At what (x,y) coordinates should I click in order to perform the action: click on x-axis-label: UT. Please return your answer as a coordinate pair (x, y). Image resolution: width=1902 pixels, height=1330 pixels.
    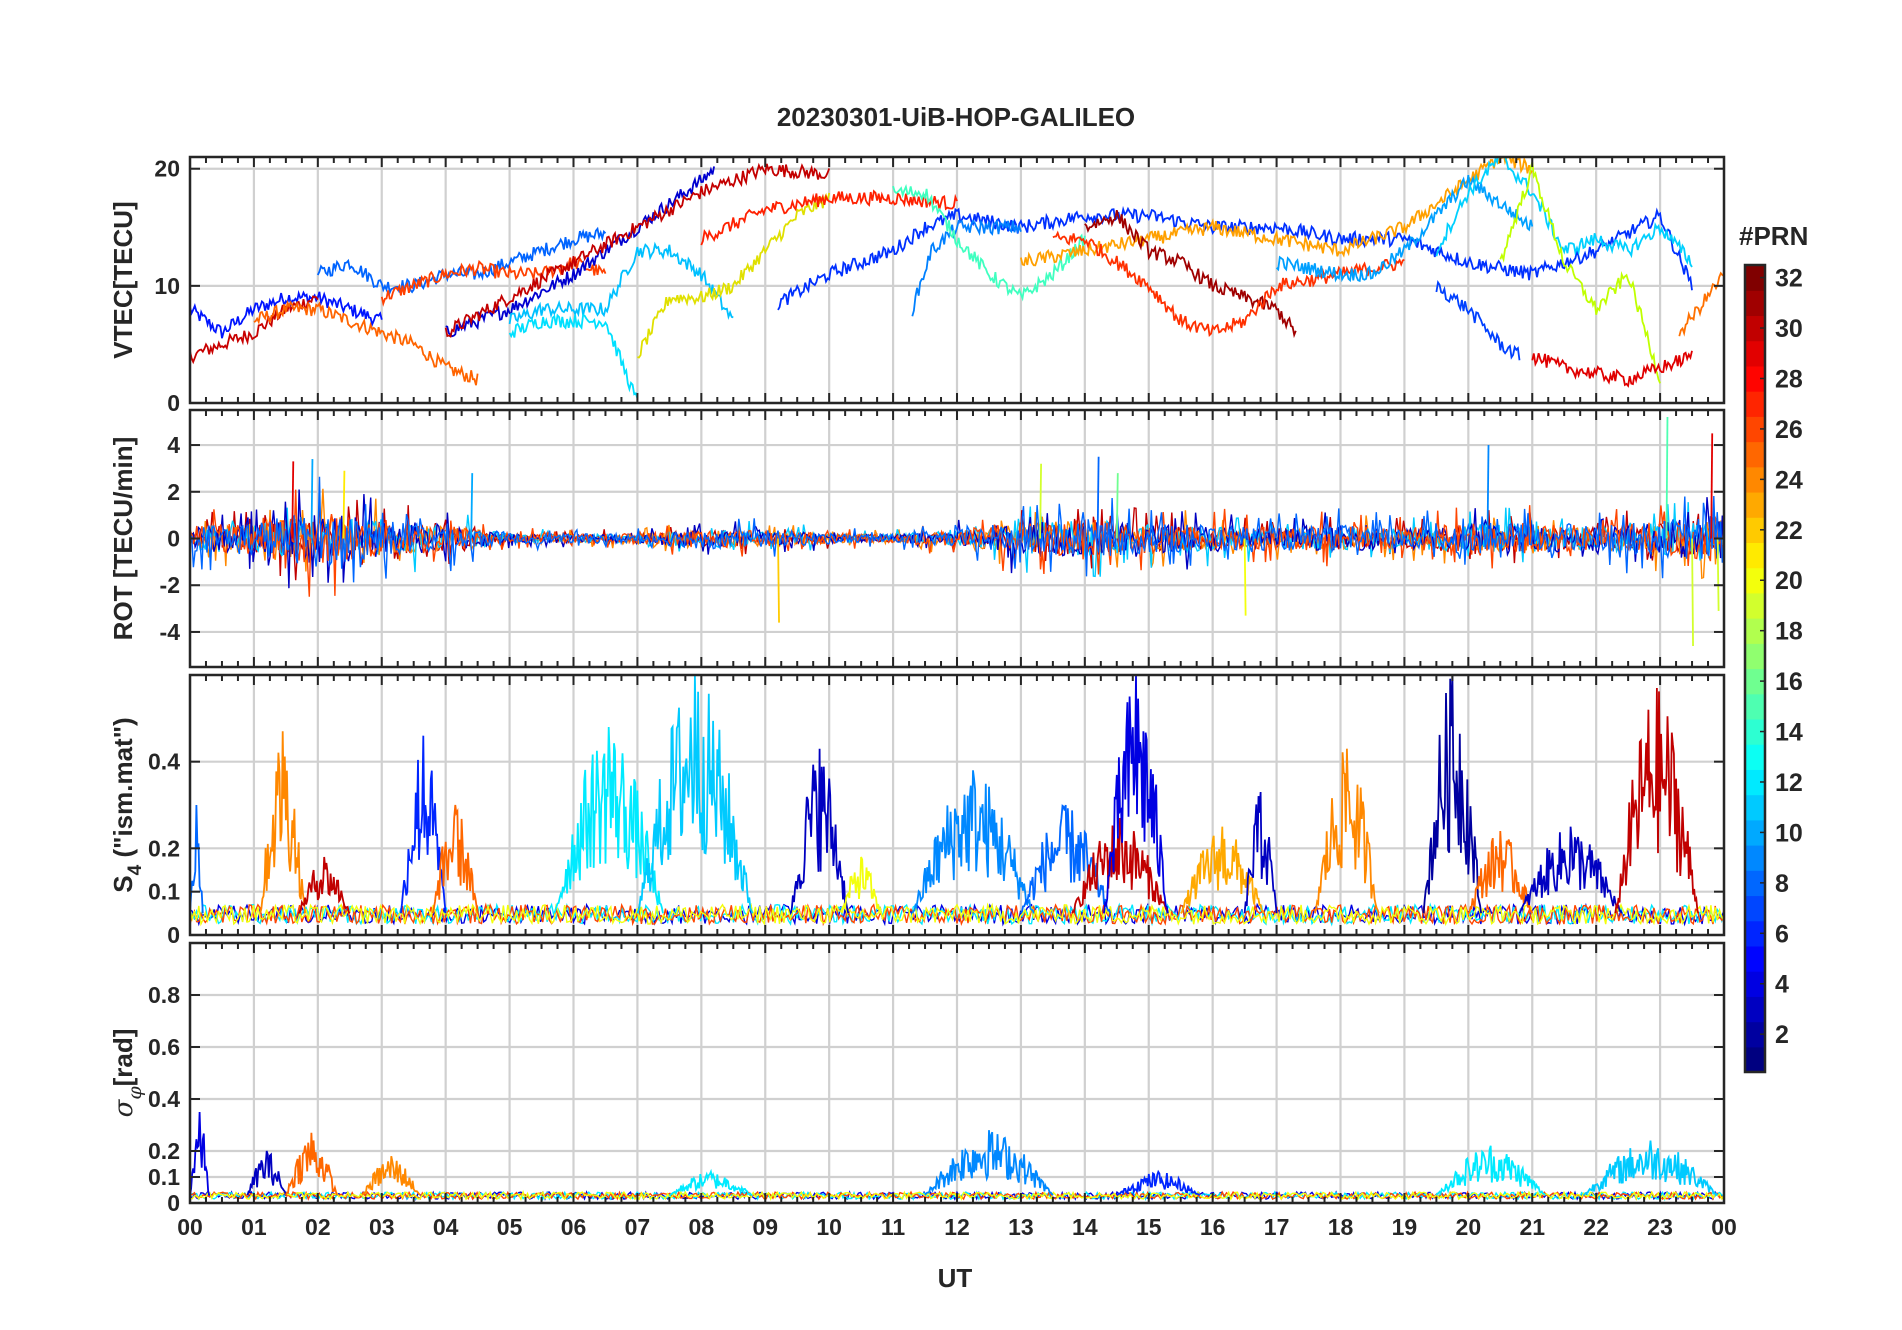
    Looking at the image, I should click on (955, 1278).